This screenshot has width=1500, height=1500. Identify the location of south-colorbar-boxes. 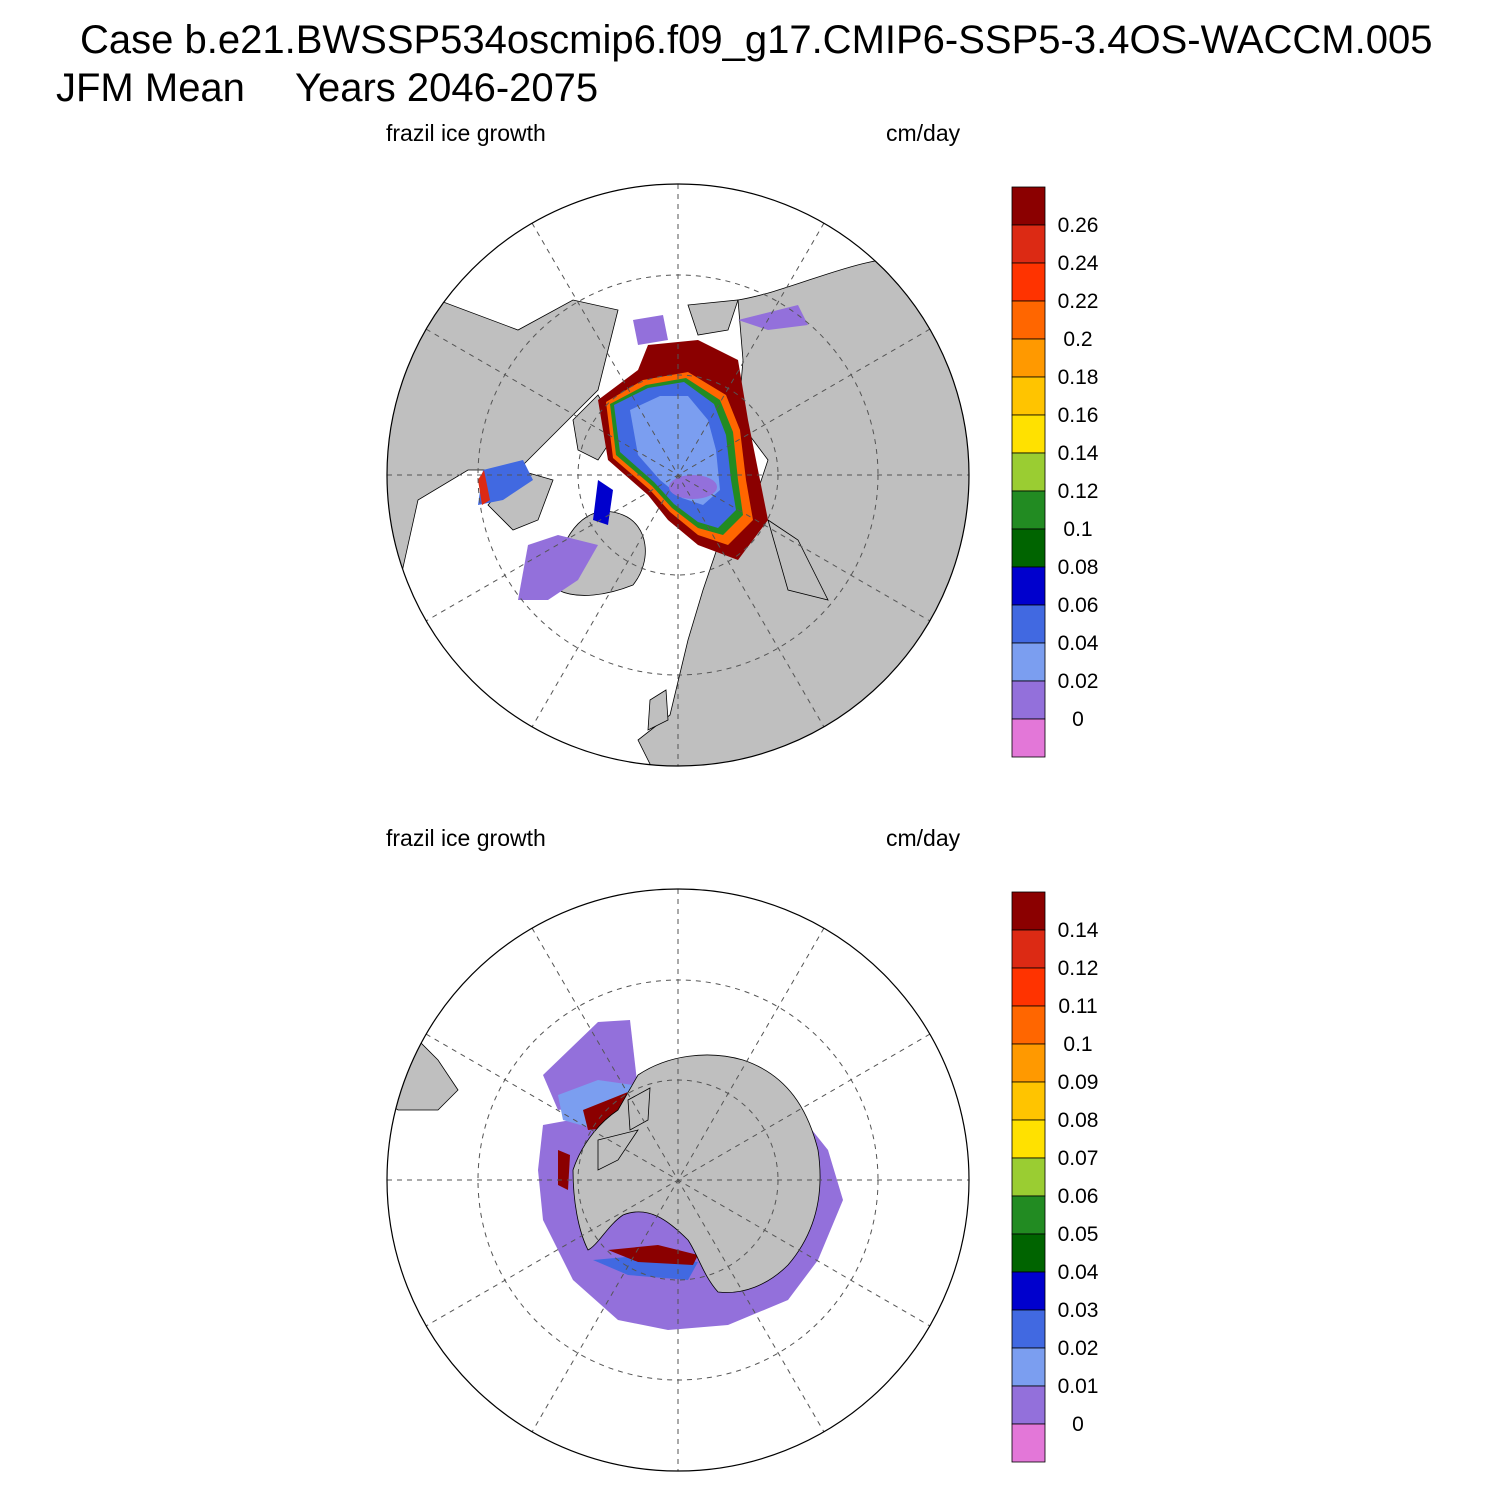
(1028, 1177).